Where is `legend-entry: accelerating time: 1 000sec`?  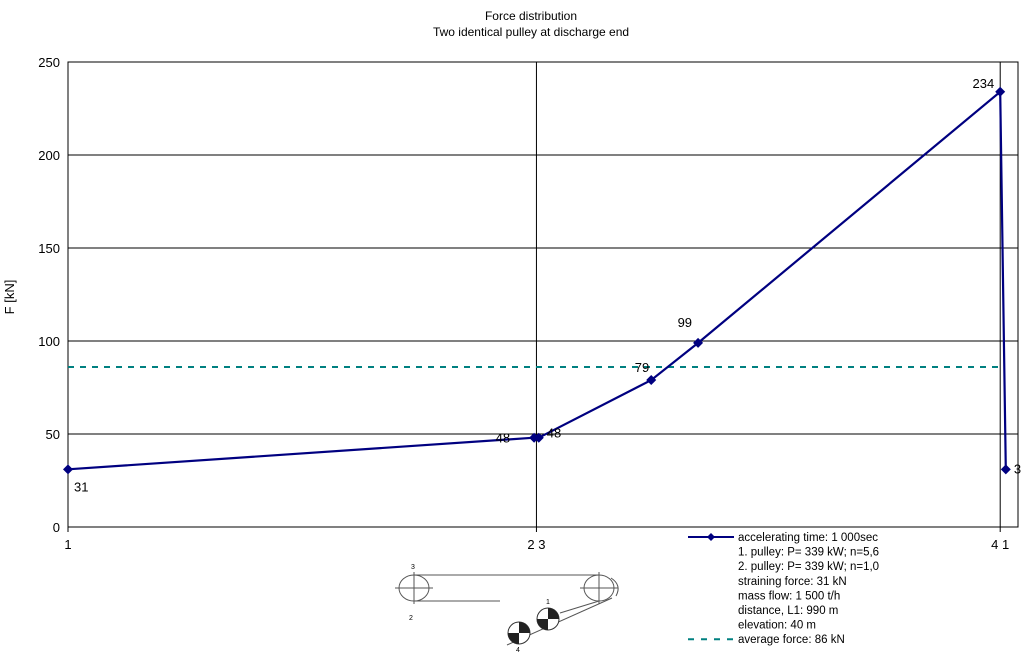 legend-entry: accelerating time: 1 000sec is located at coordinates (808, 538).